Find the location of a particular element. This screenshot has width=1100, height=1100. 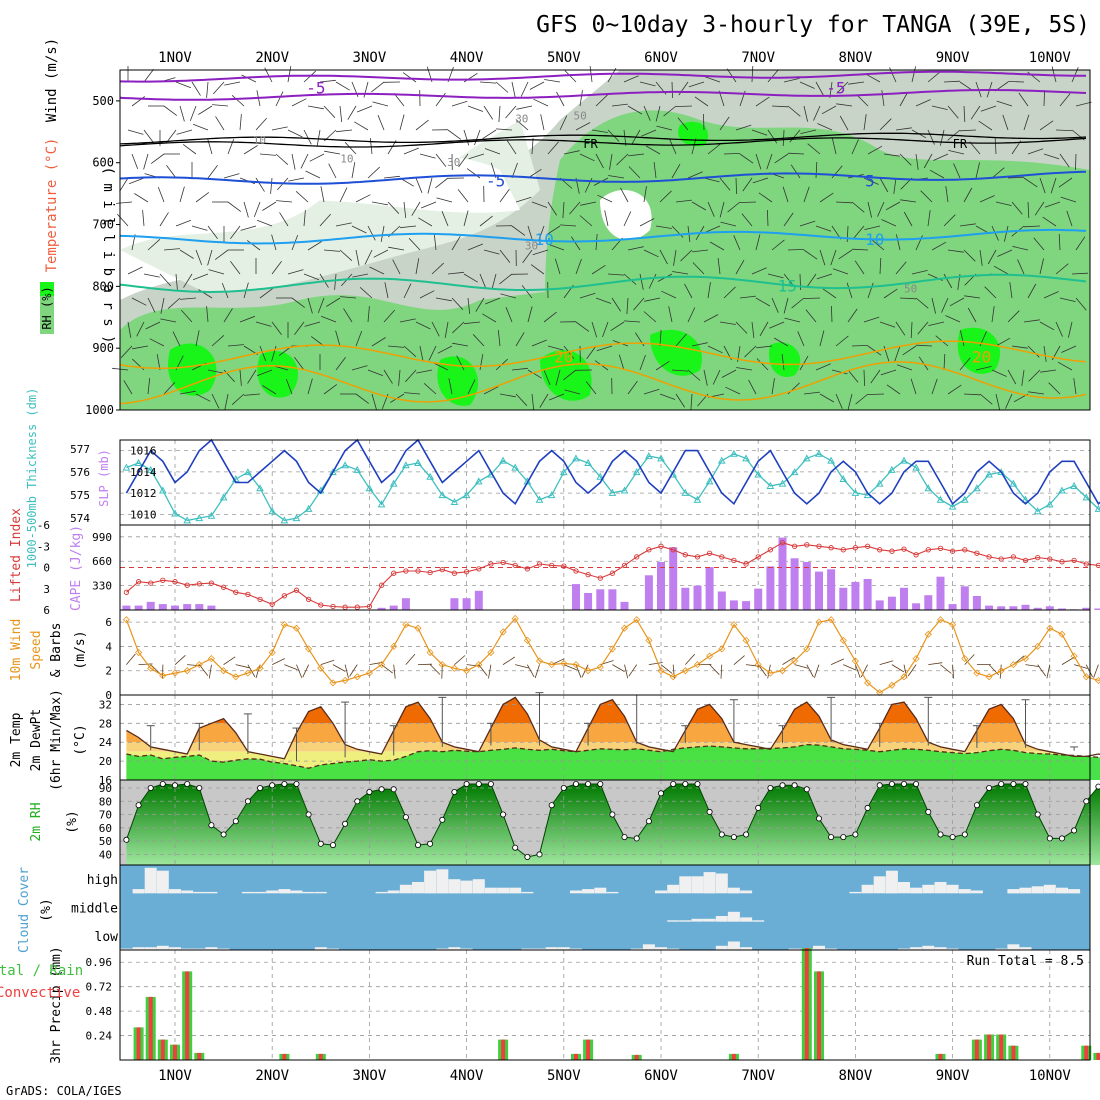

day-label-top: 7NOV is located at coordinates (758, 58).